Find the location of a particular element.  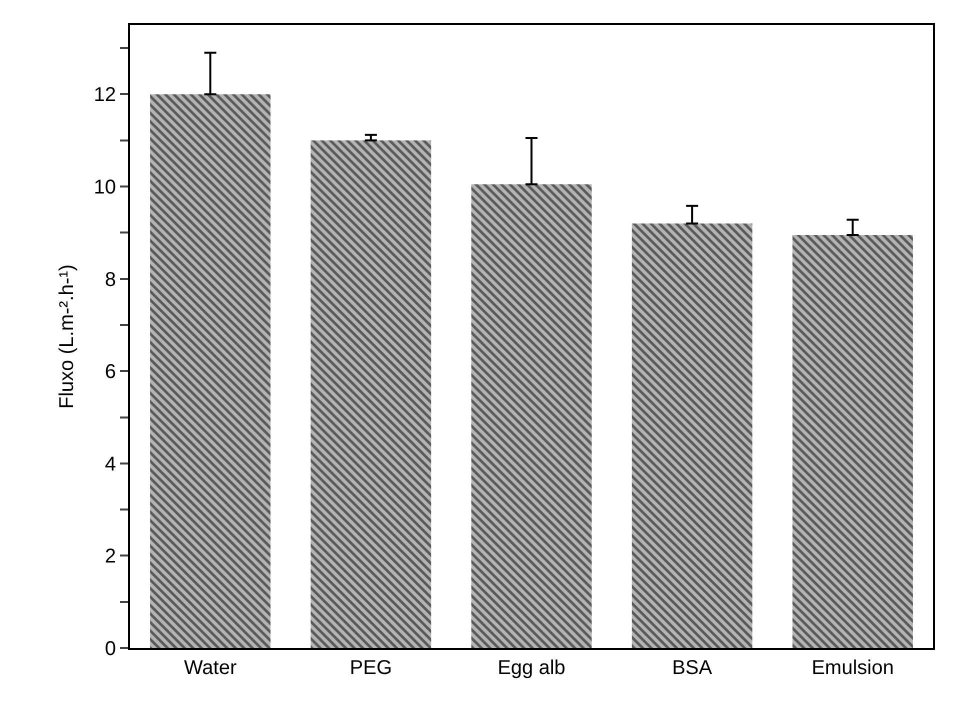

y-tick-label: 2 is located at coordinates (110, 557).